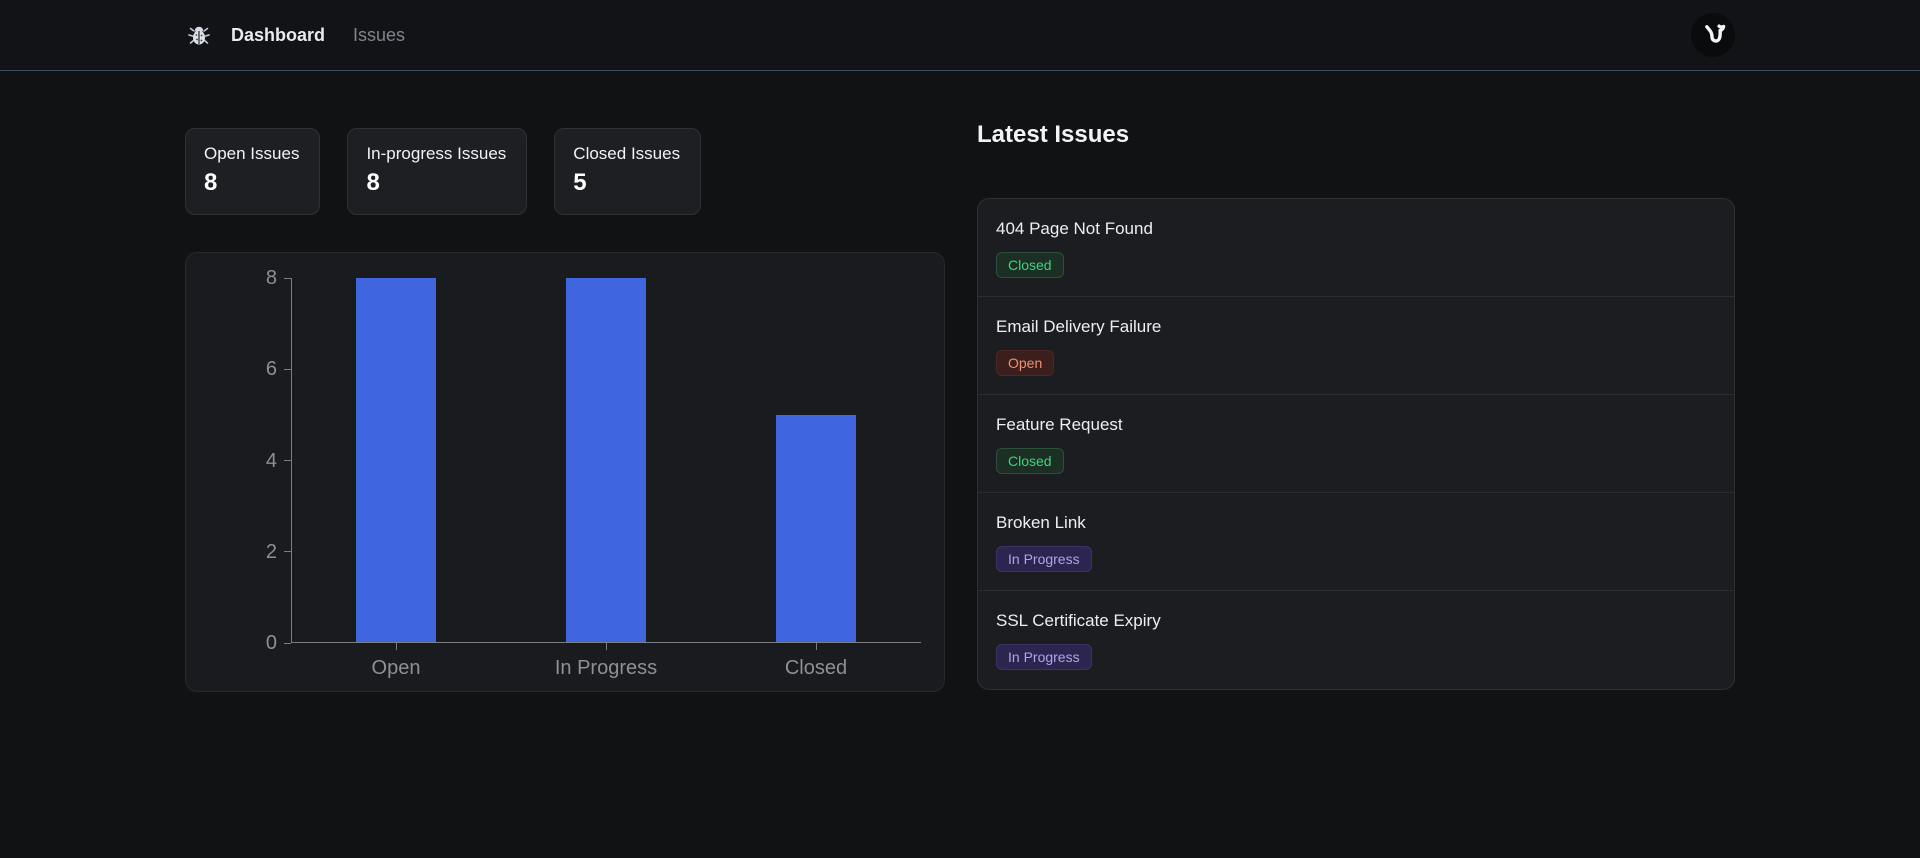  What do you see at coordinates (816, 668) in the screenshot?
I see `x-tick-label: Closed` at bounding box center [816, 668].